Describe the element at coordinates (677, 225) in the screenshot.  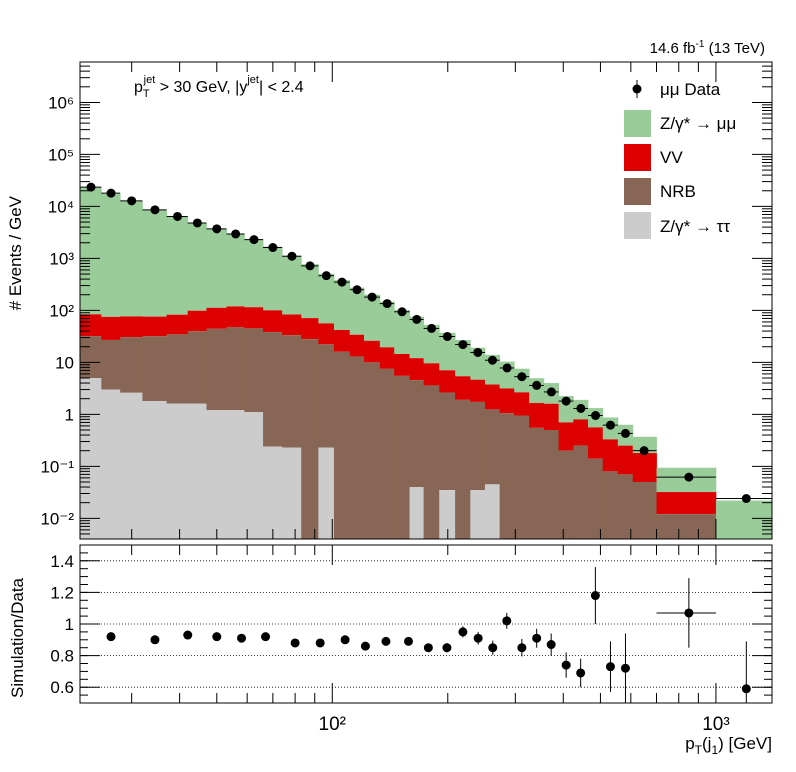
I see `legend-entry-dy-tautau: Z/γ* → ττ` at that location.